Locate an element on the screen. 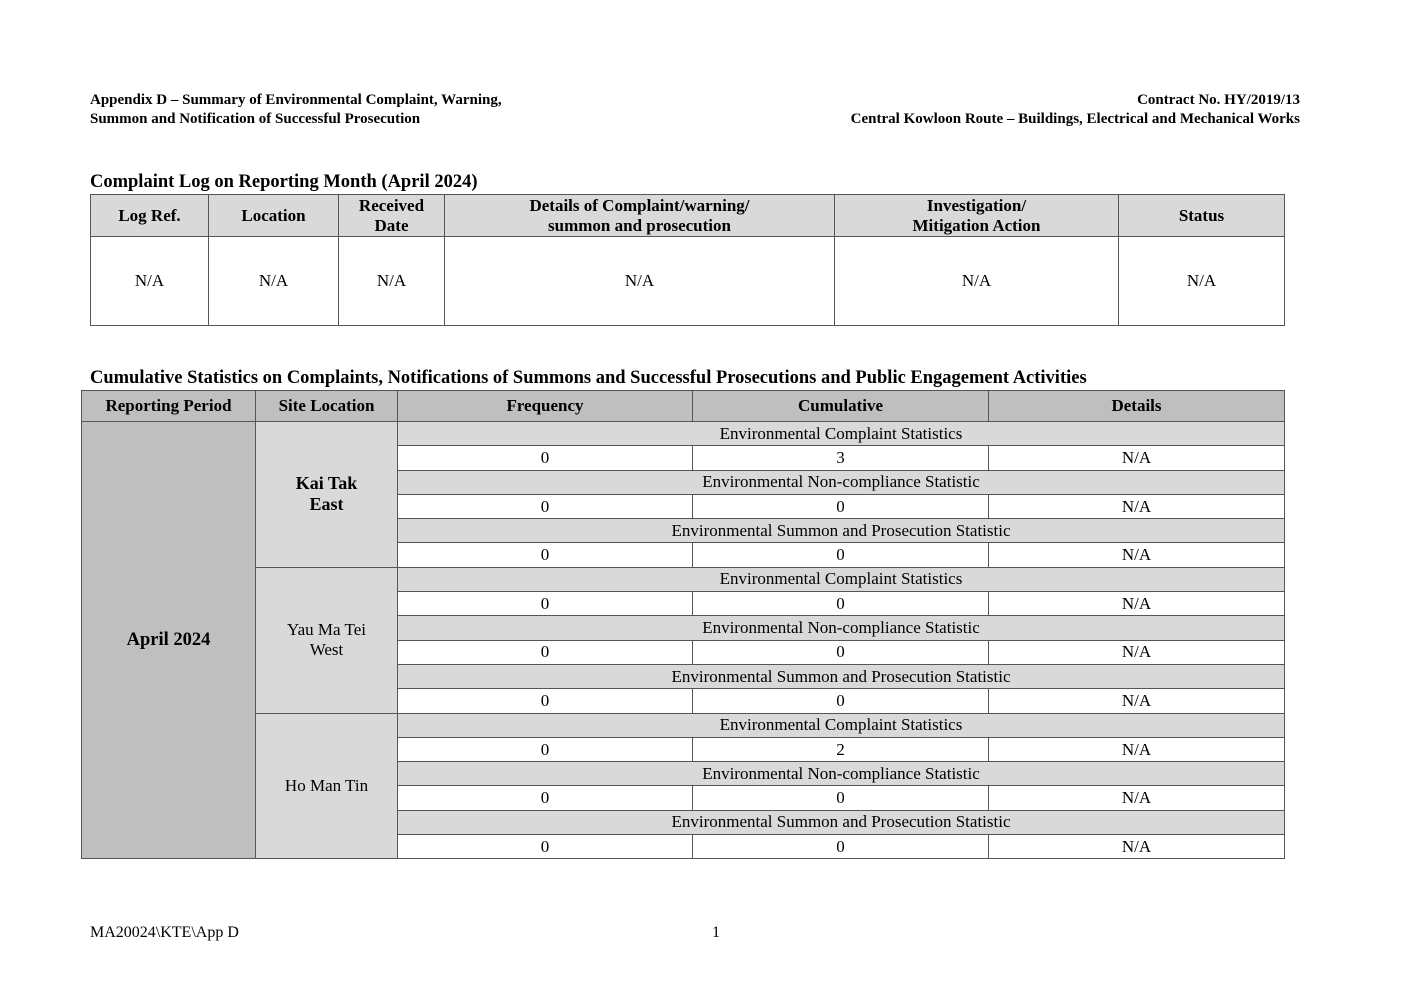 This screenshot has width=1403, height=991. column-header: Investigation/Mitigation Action is located at coordinates (976, 215).